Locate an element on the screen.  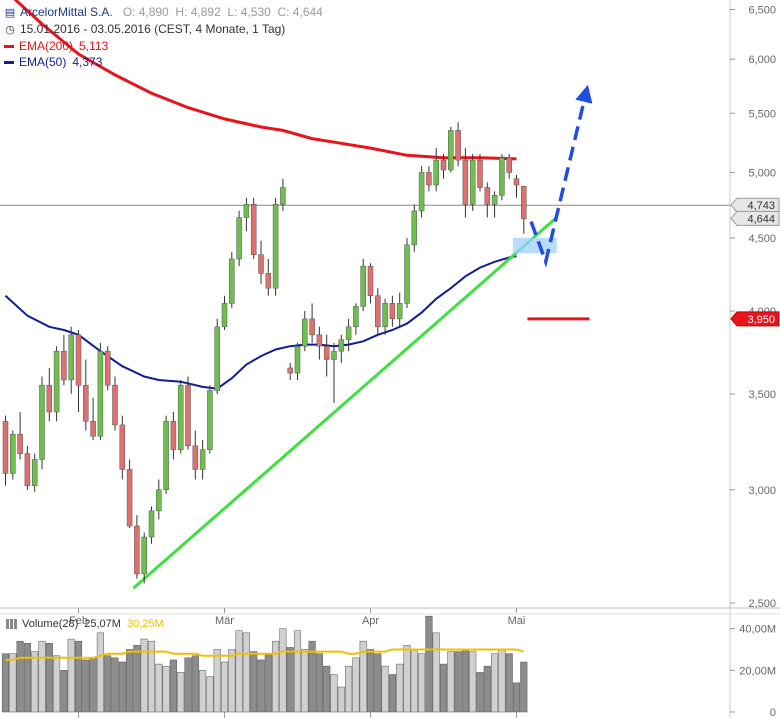
volume-tick-label: 40,00M is located at coordinates (757, 630).